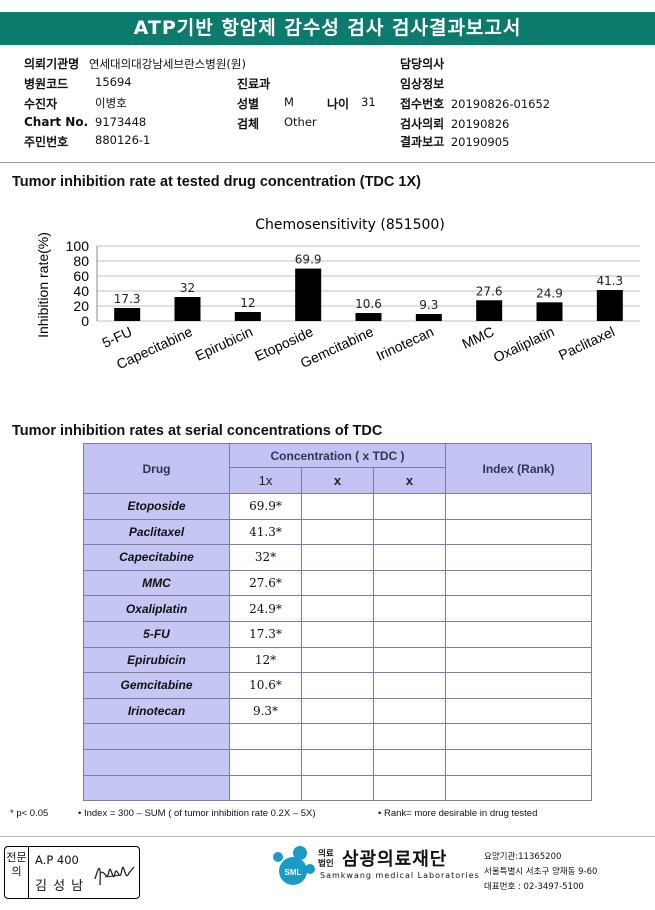  I want to click on y-tick-label: 0, so click(85, 321).